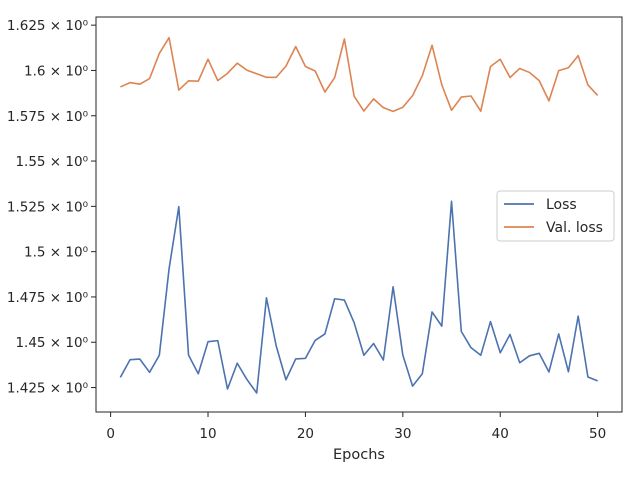 This screenshot has height=480, width=640. What do you see at coordinates (207, 434) in the screenshot?
I see `x-tick-label: 10` at bounding box center [207, 434].